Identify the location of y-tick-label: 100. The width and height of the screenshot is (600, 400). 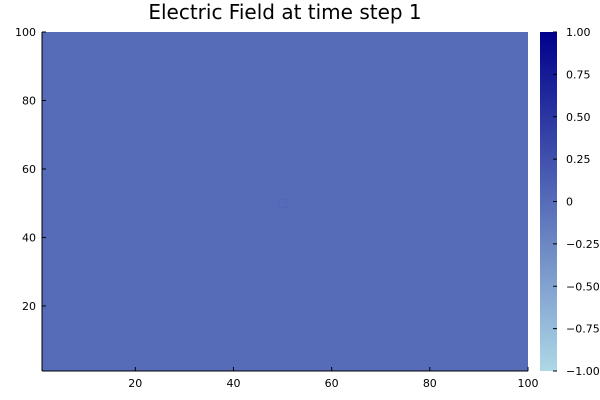
(25, 32).